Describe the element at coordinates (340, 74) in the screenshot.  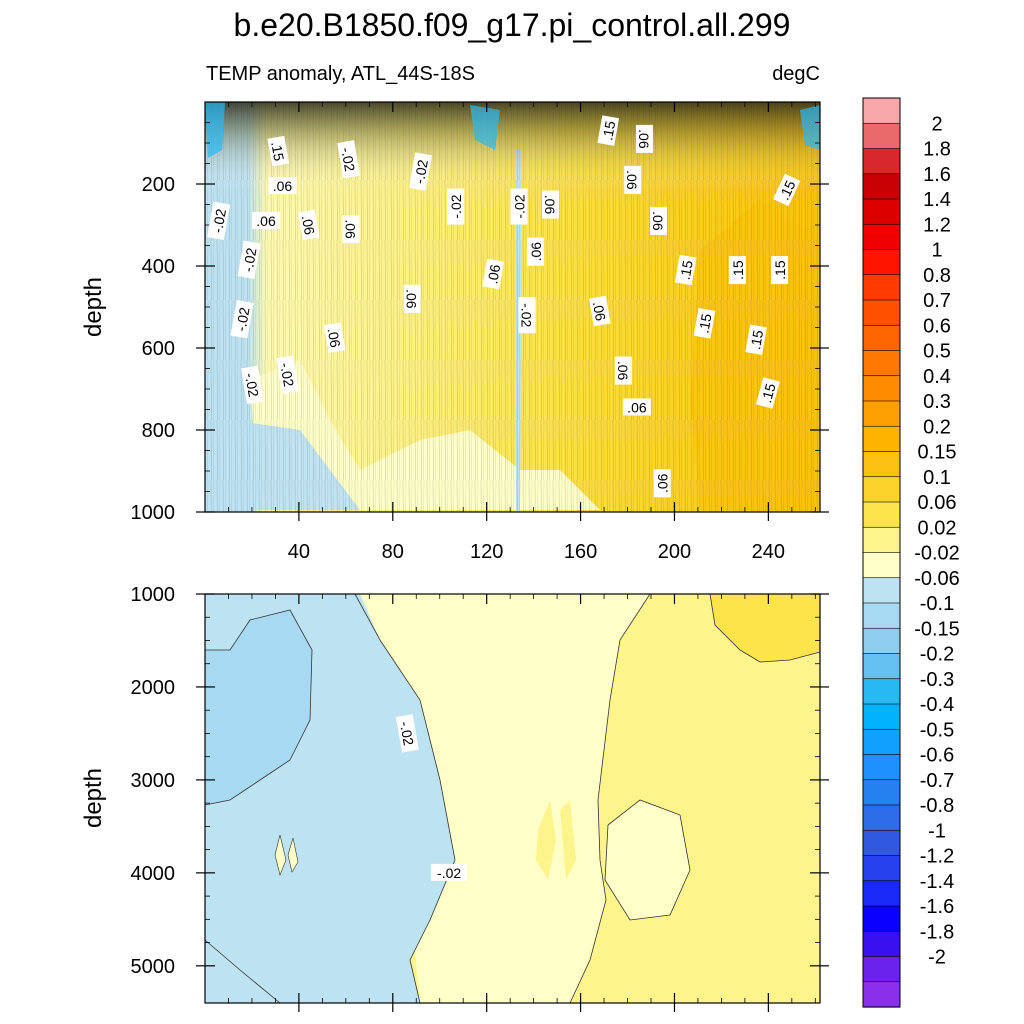
I see `chart-subtitle: TEMP anomaly, ATL_44S-18S` at that location.